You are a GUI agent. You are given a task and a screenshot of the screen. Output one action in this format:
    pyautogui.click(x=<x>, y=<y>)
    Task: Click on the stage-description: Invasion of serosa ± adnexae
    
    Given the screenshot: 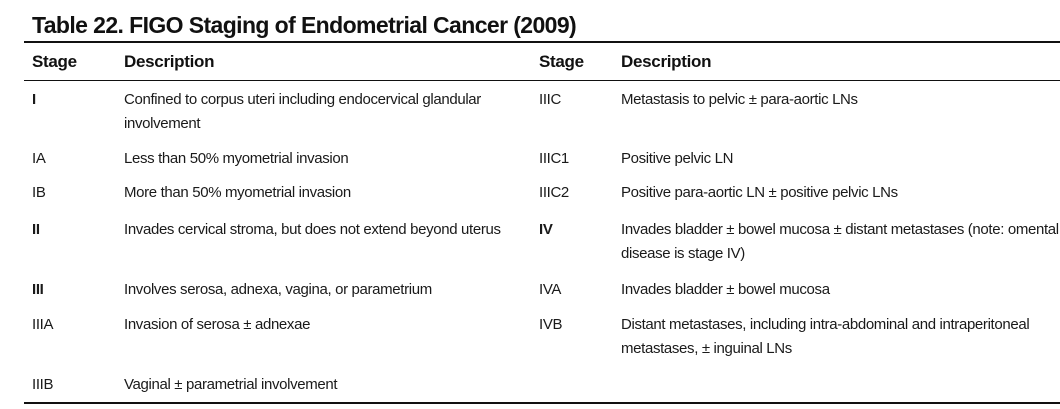 What is the action you would take?
    pyautogui.click(x=217, y=324)
    